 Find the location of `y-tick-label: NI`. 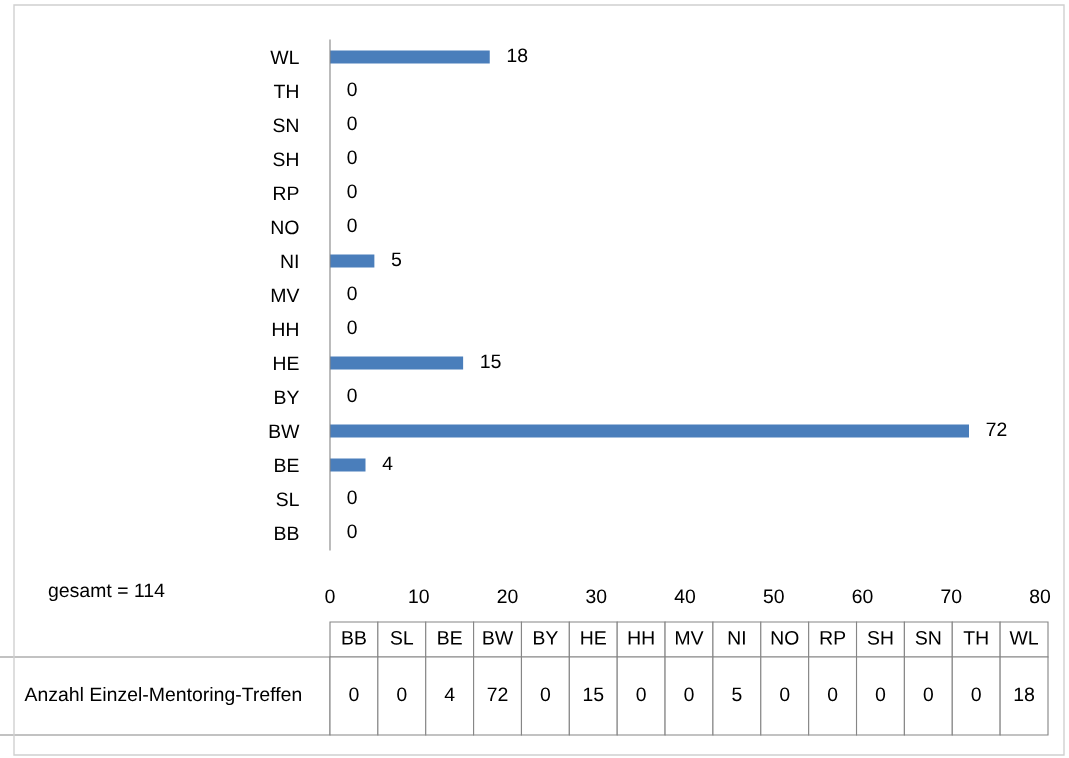

y-tick-label: NI is located at coordinates (289, 261).